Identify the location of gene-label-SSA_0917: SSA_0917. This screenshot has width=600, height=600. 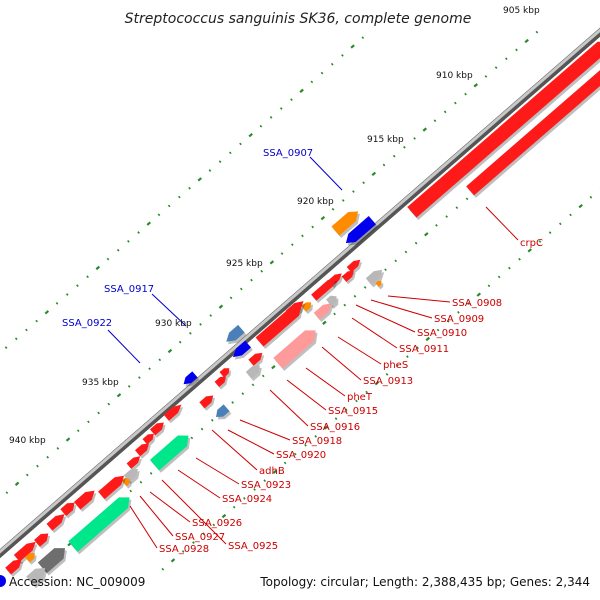
(129, 289).